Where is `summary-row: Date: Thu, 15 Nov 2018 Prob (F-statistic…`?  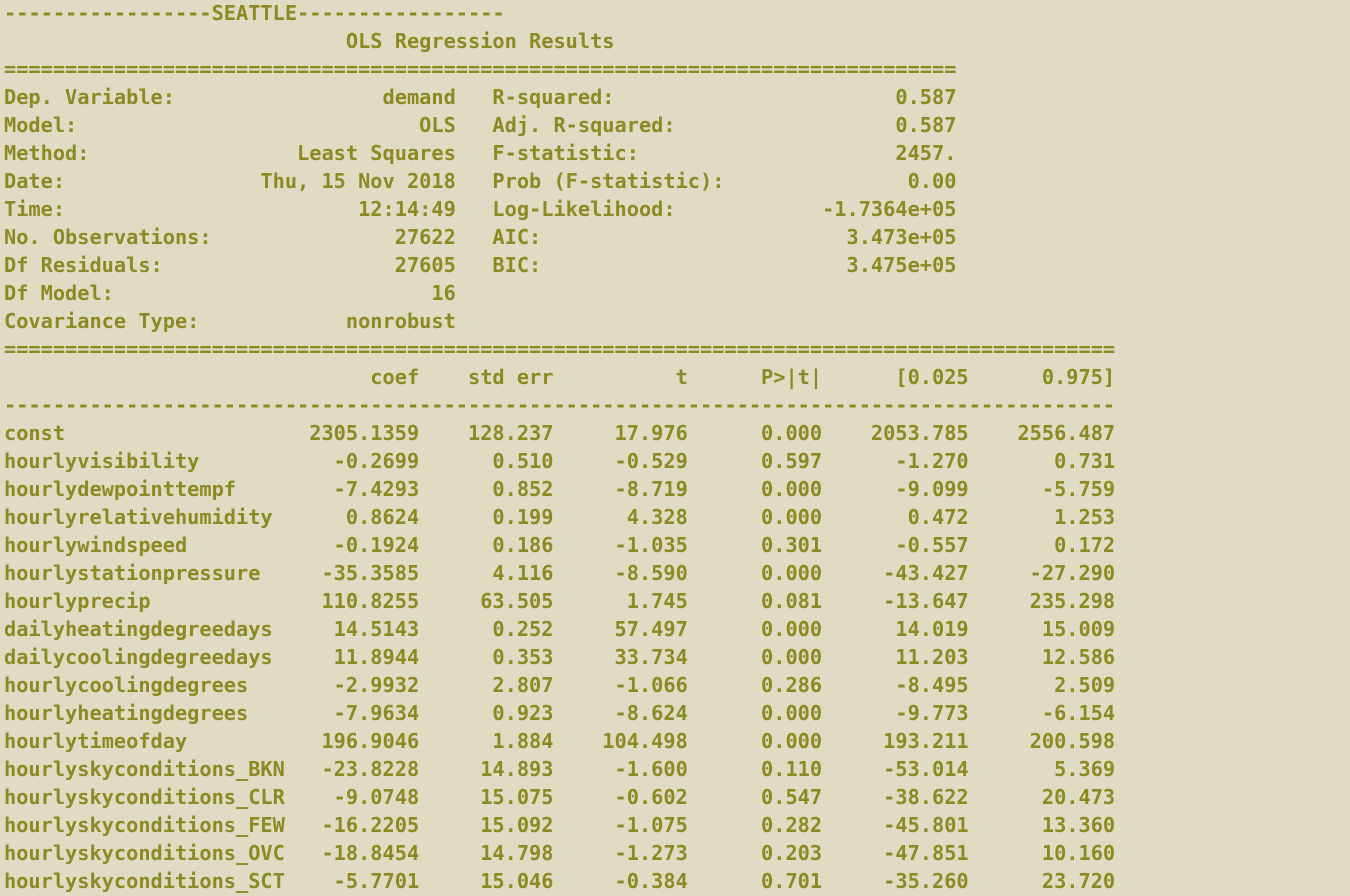 summary-row: Date: Thu, 15 Nov 2018 Prob (F-statistic… is located at coordinates (480, 181).